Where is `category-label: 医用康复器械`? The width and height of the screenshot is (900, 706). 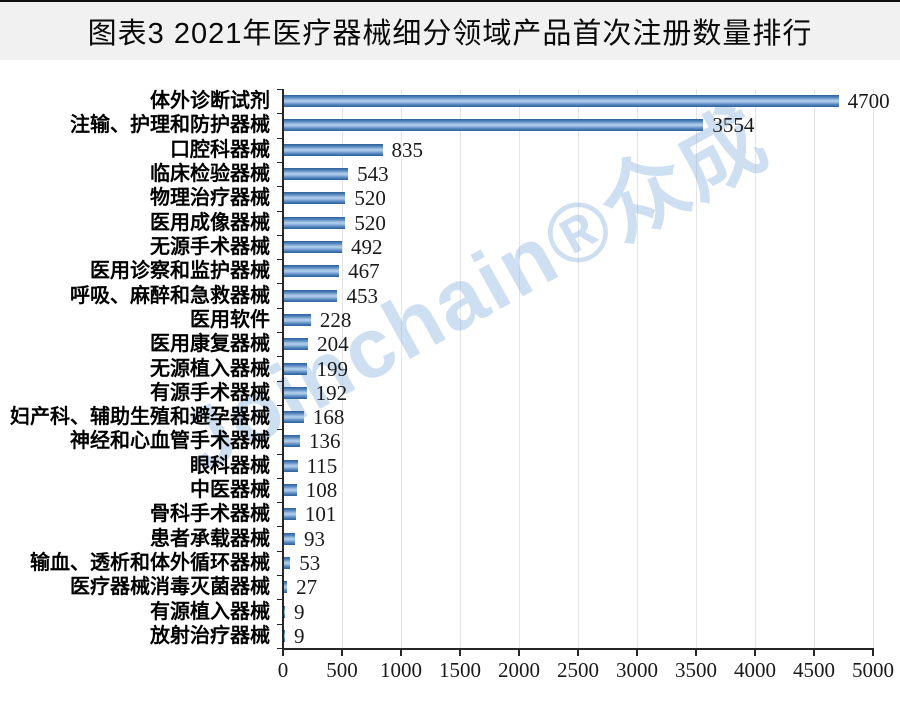
category-label: 医用康复器械 is located at coordinates (210, 344).